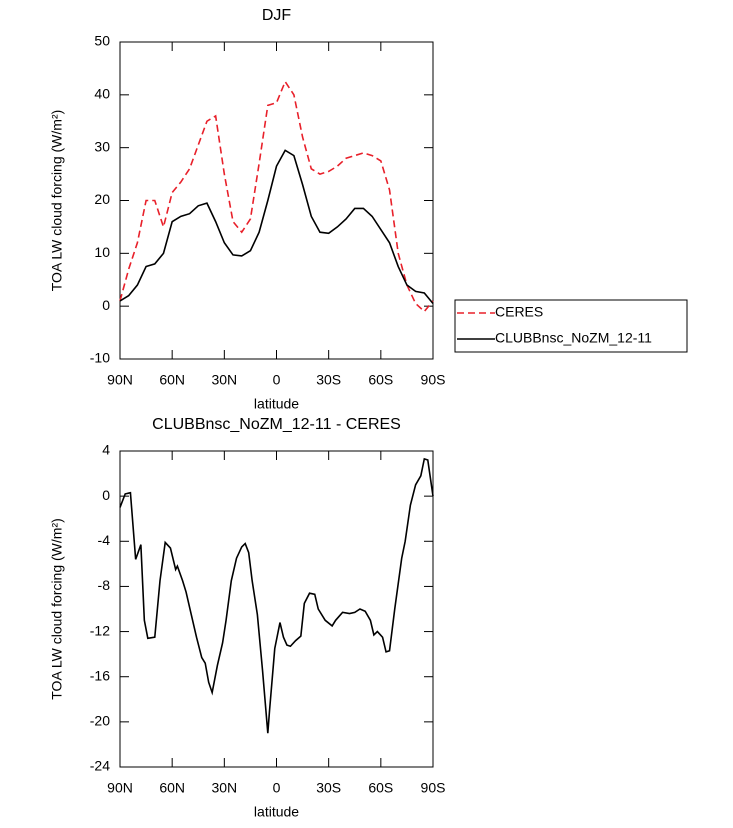 The width and height of the screenshot is (733, 828). I want to click on y-tick-label: -16, so click(100, 675).